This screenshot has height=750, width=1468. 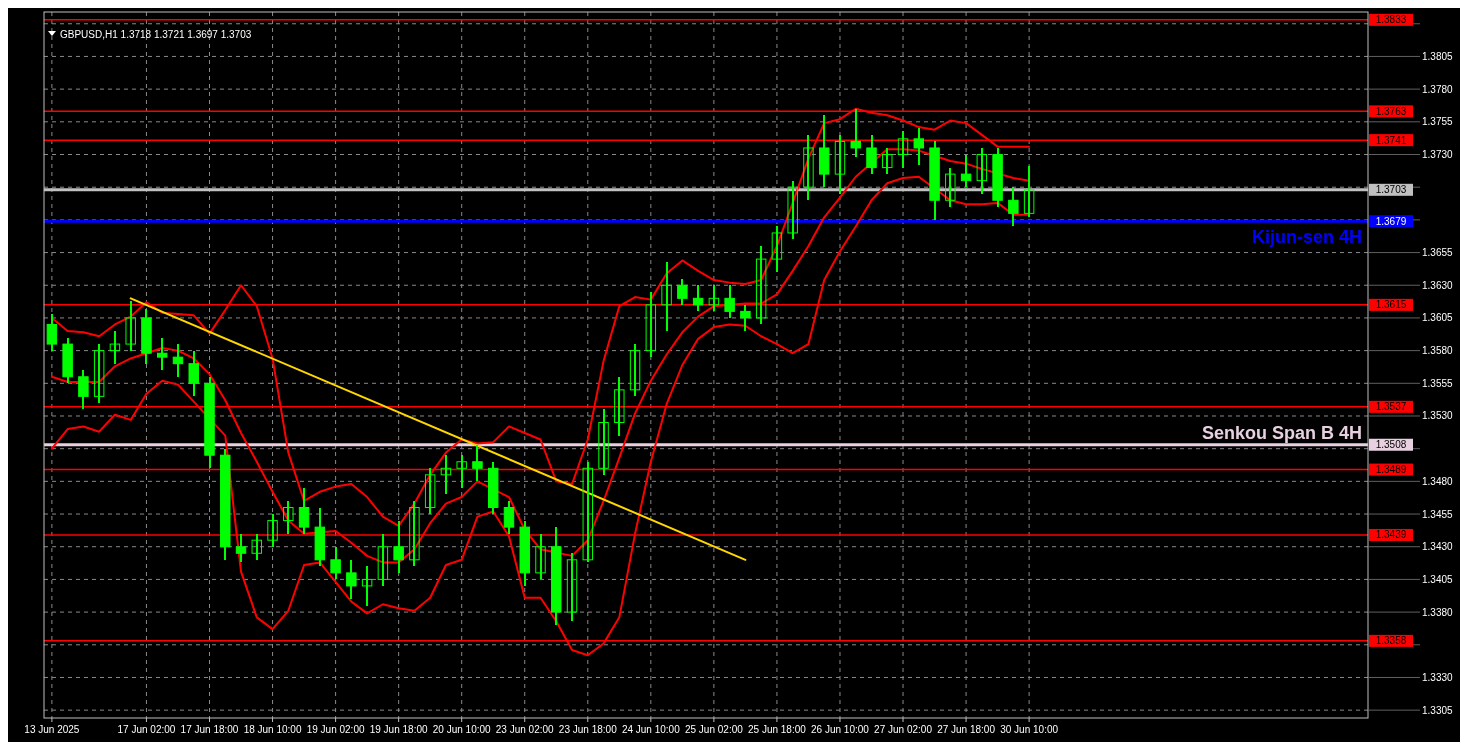 I want to click on text: GBPUSD,H1 1.3718 1.3721 1.3697 1.3703, so click(x=156, y=34).